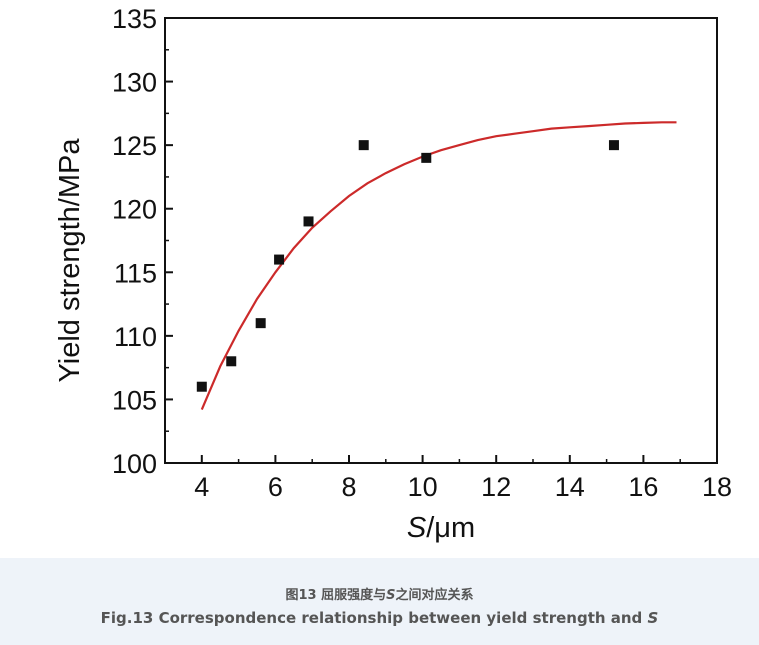 The width and height of the screenshot is (759, 645). What do you see at coordinates (134, 464) in the screenshot?
I see `y-tick-label: 100` at bounding box center [134, 464].